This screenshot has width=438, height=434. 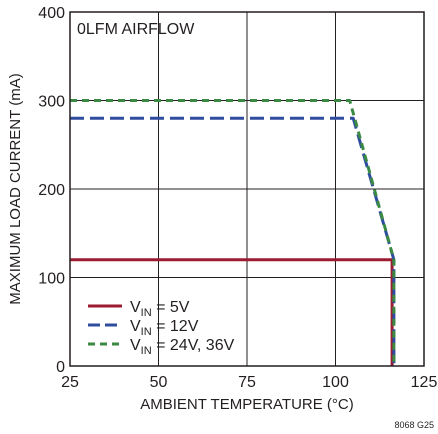 I want to click on x-axis-label: AMBIENT TEMPERATURE (°C), so click(x=247, y=404).